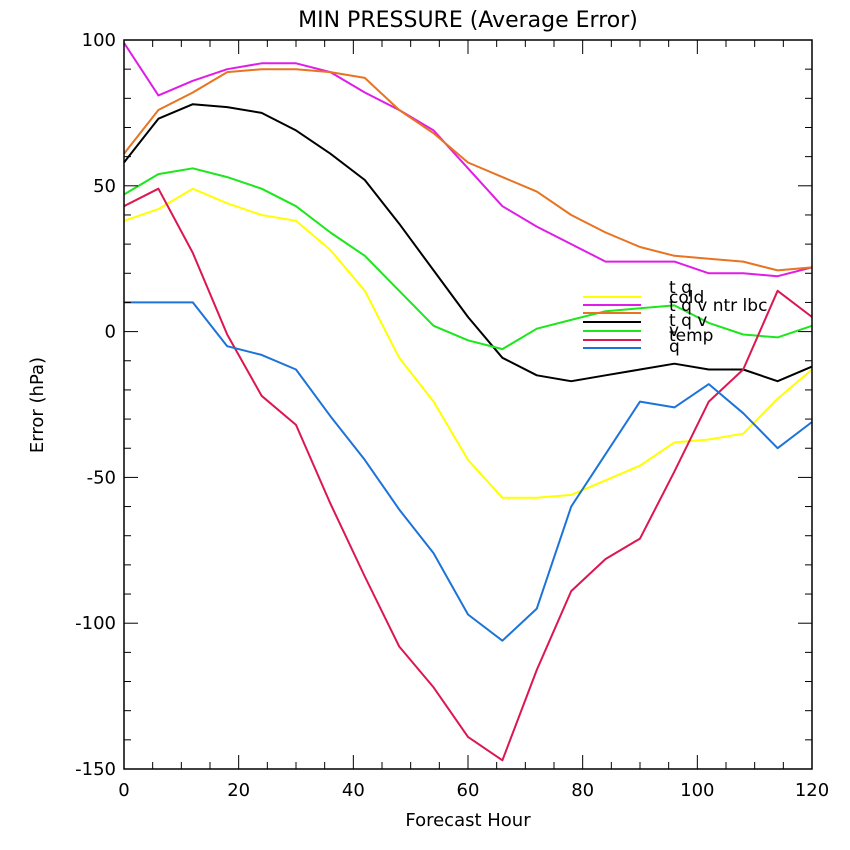 This screenshot has width=850, height=850. I want to click on legend-label-2: t q v ntr lbc, so click(718, 306).